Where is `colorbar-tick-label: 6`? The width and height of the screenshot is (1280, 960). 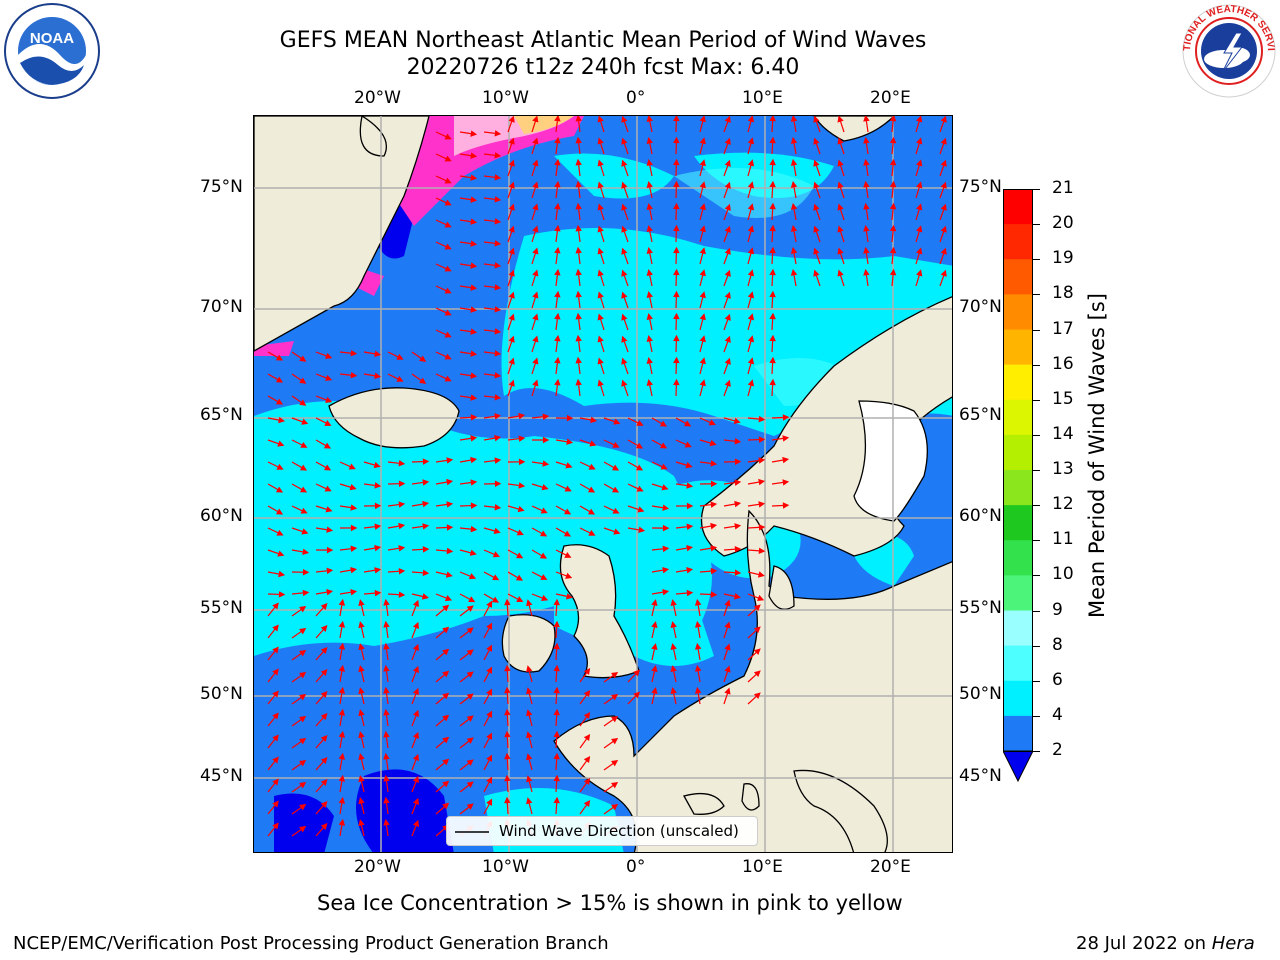
colorbar-tick-label: 6 is located at coordinates (1057, 679).